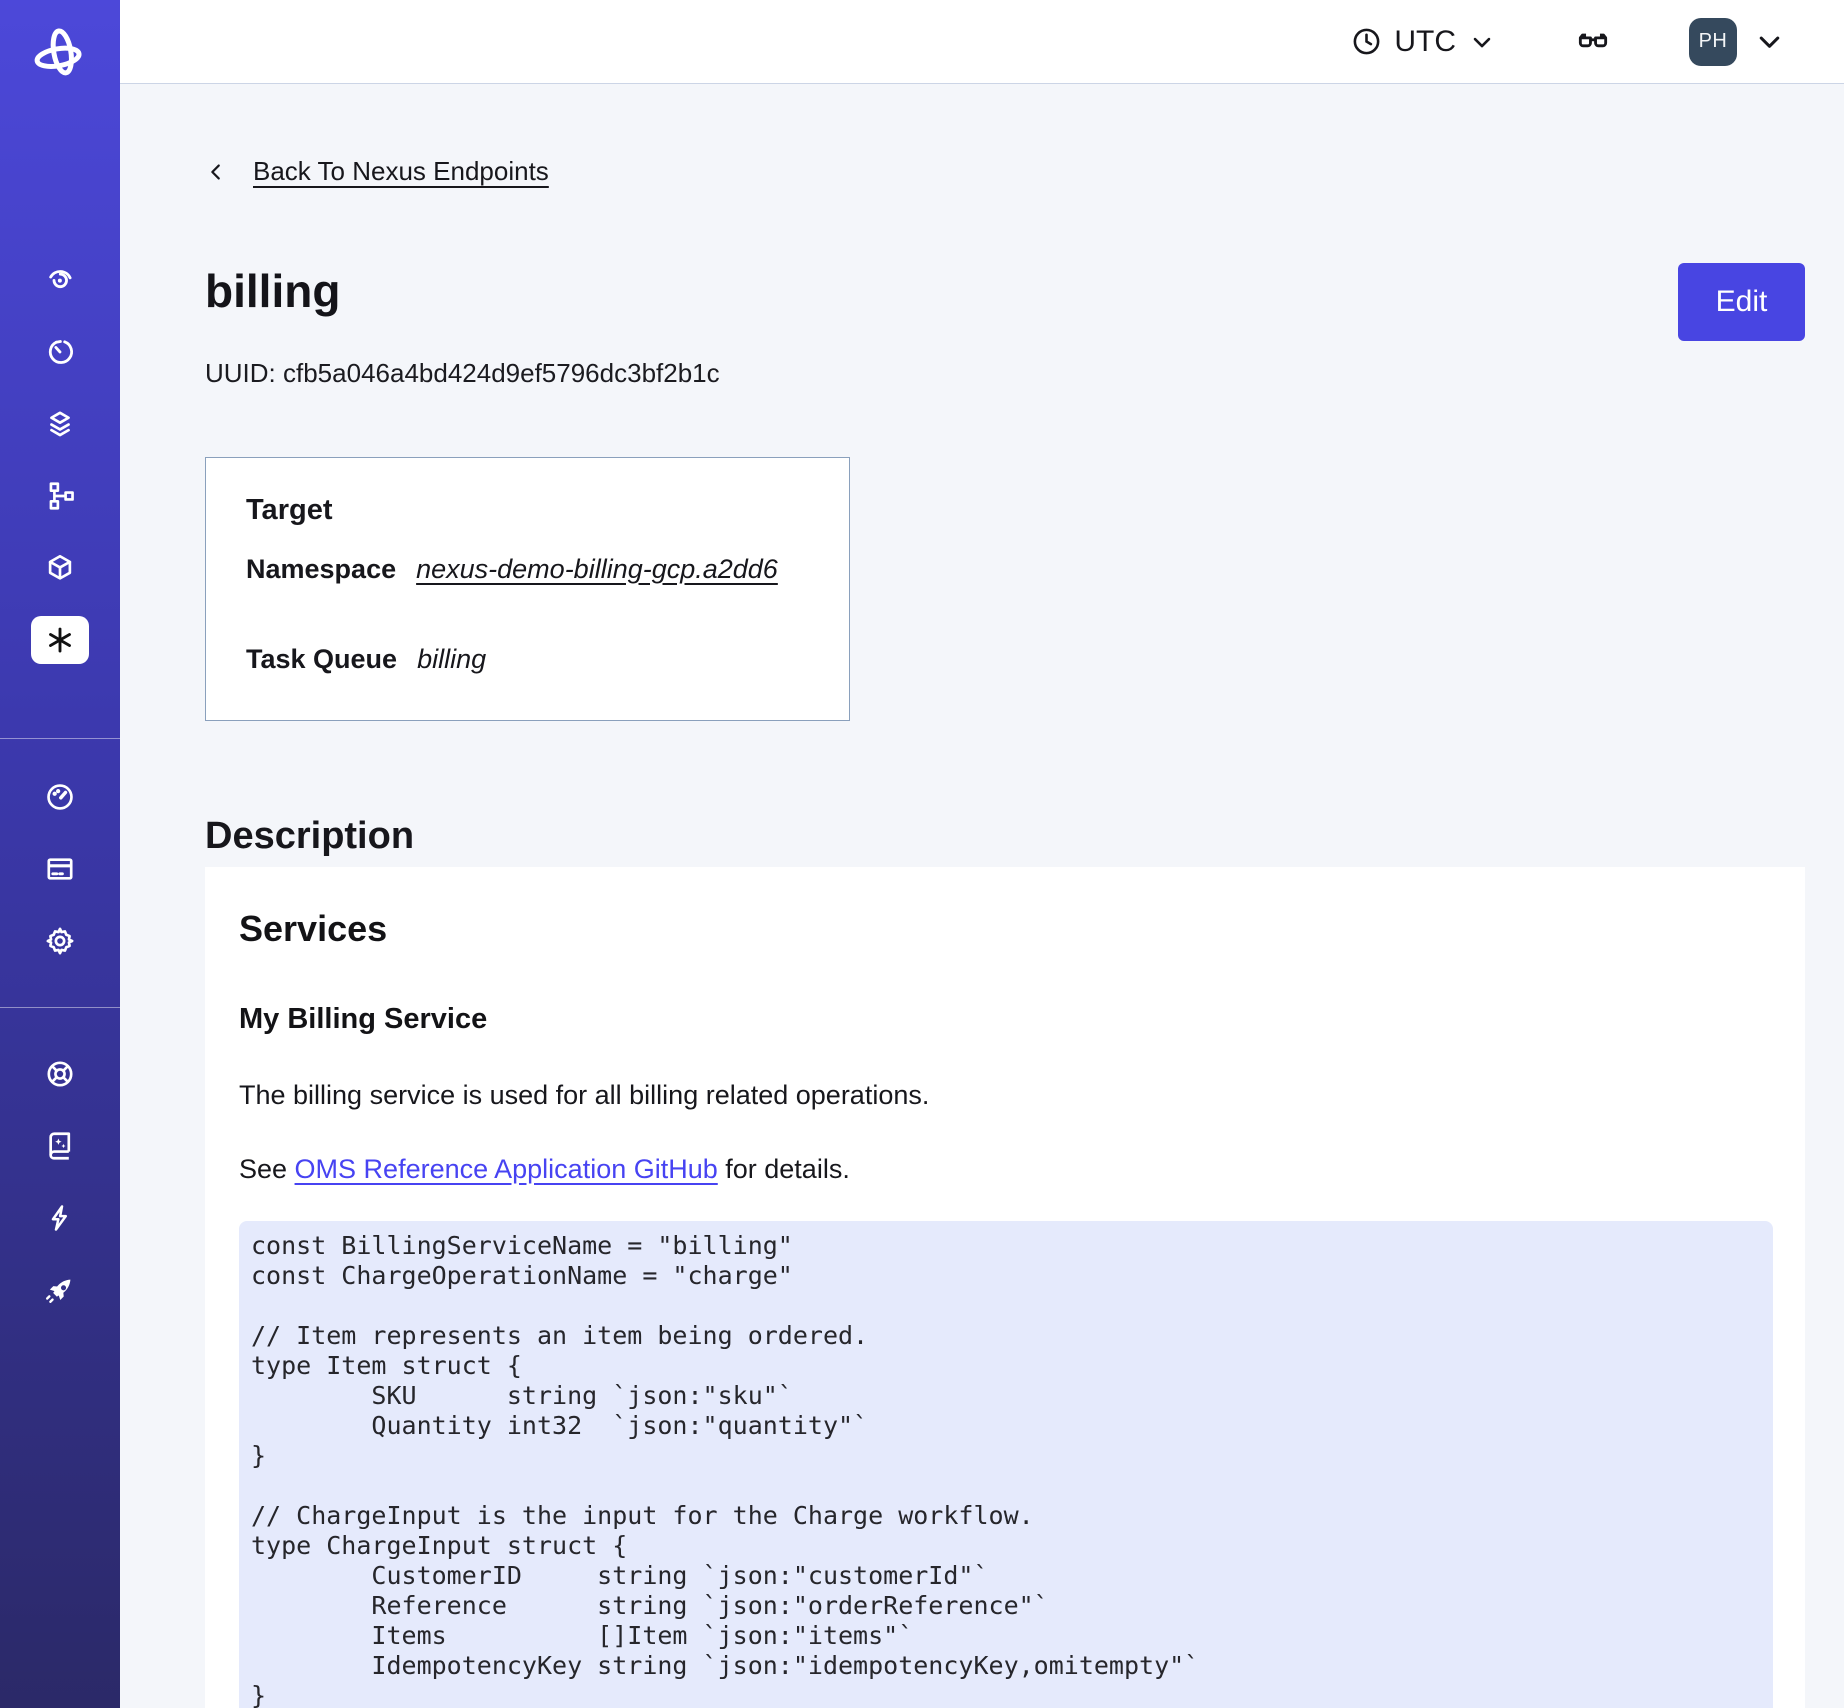 This screenshot has height=1708, width=1844. Describe the element at coordinates (58, 52) in the screenshot. I see `temporal-logo` at that location.